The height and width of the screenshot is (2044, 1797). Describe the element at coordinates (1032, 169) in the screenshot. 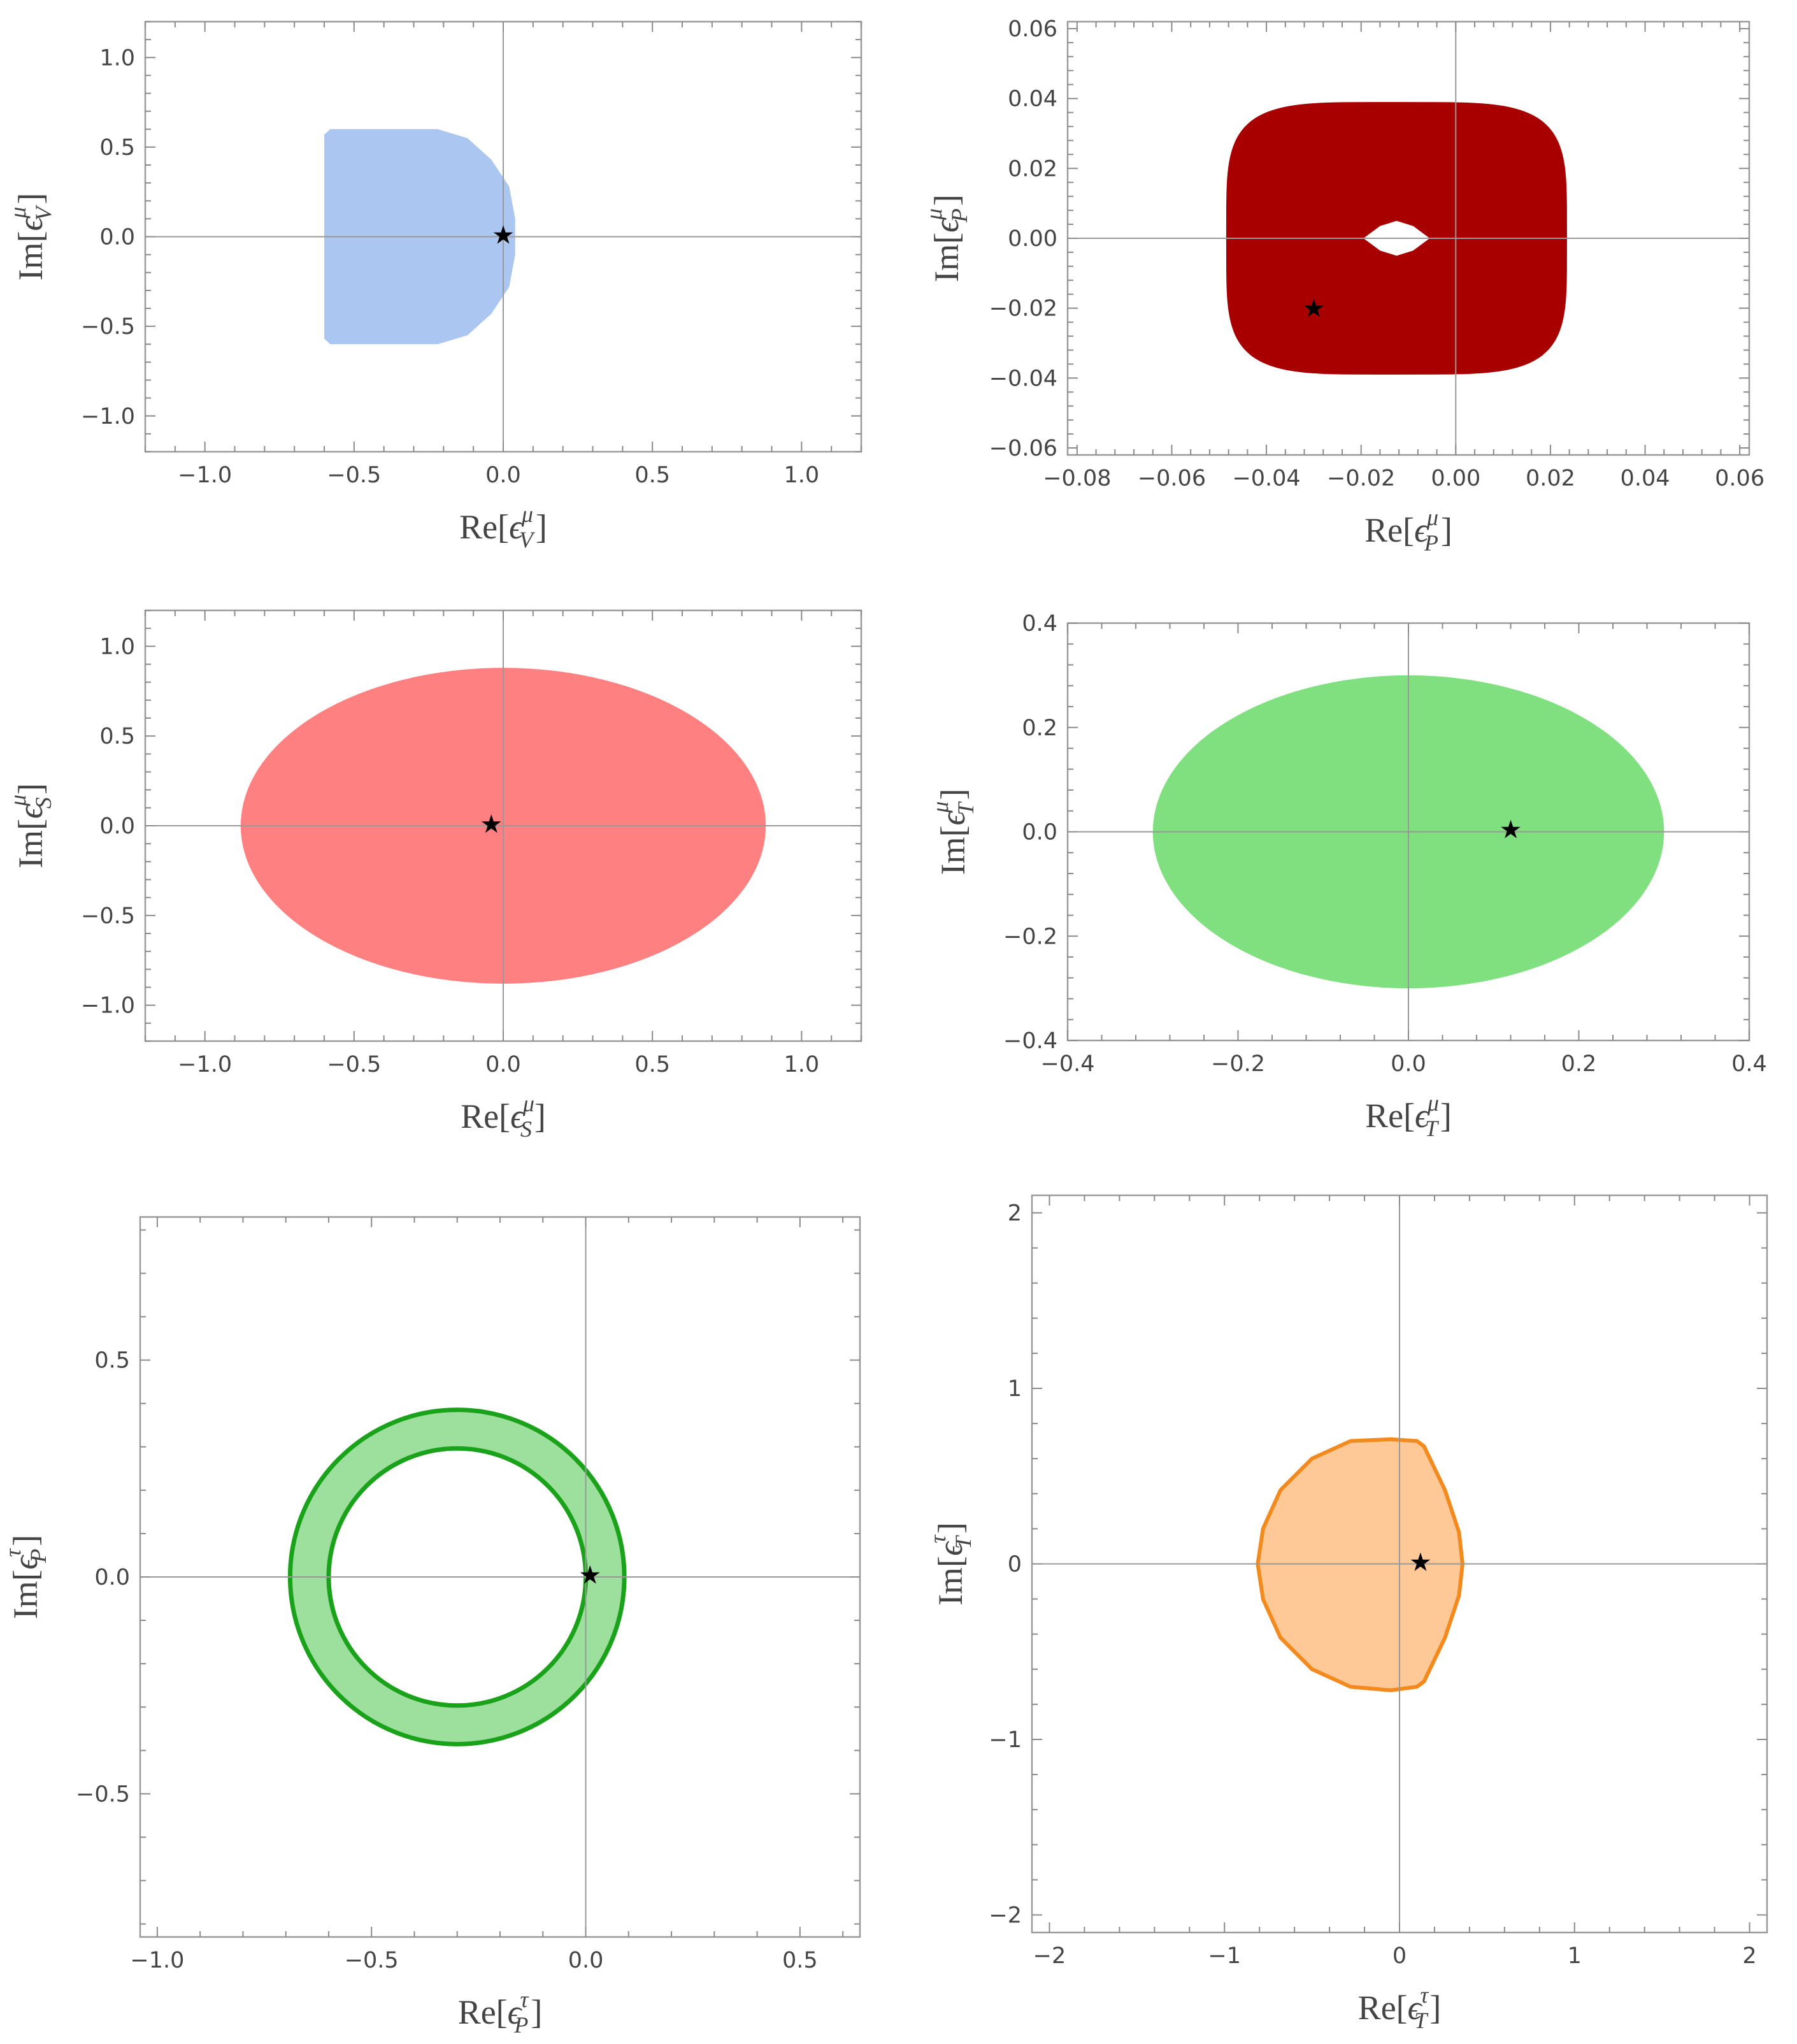

I see `y-tick-label-0-02: 0.02` at that location.